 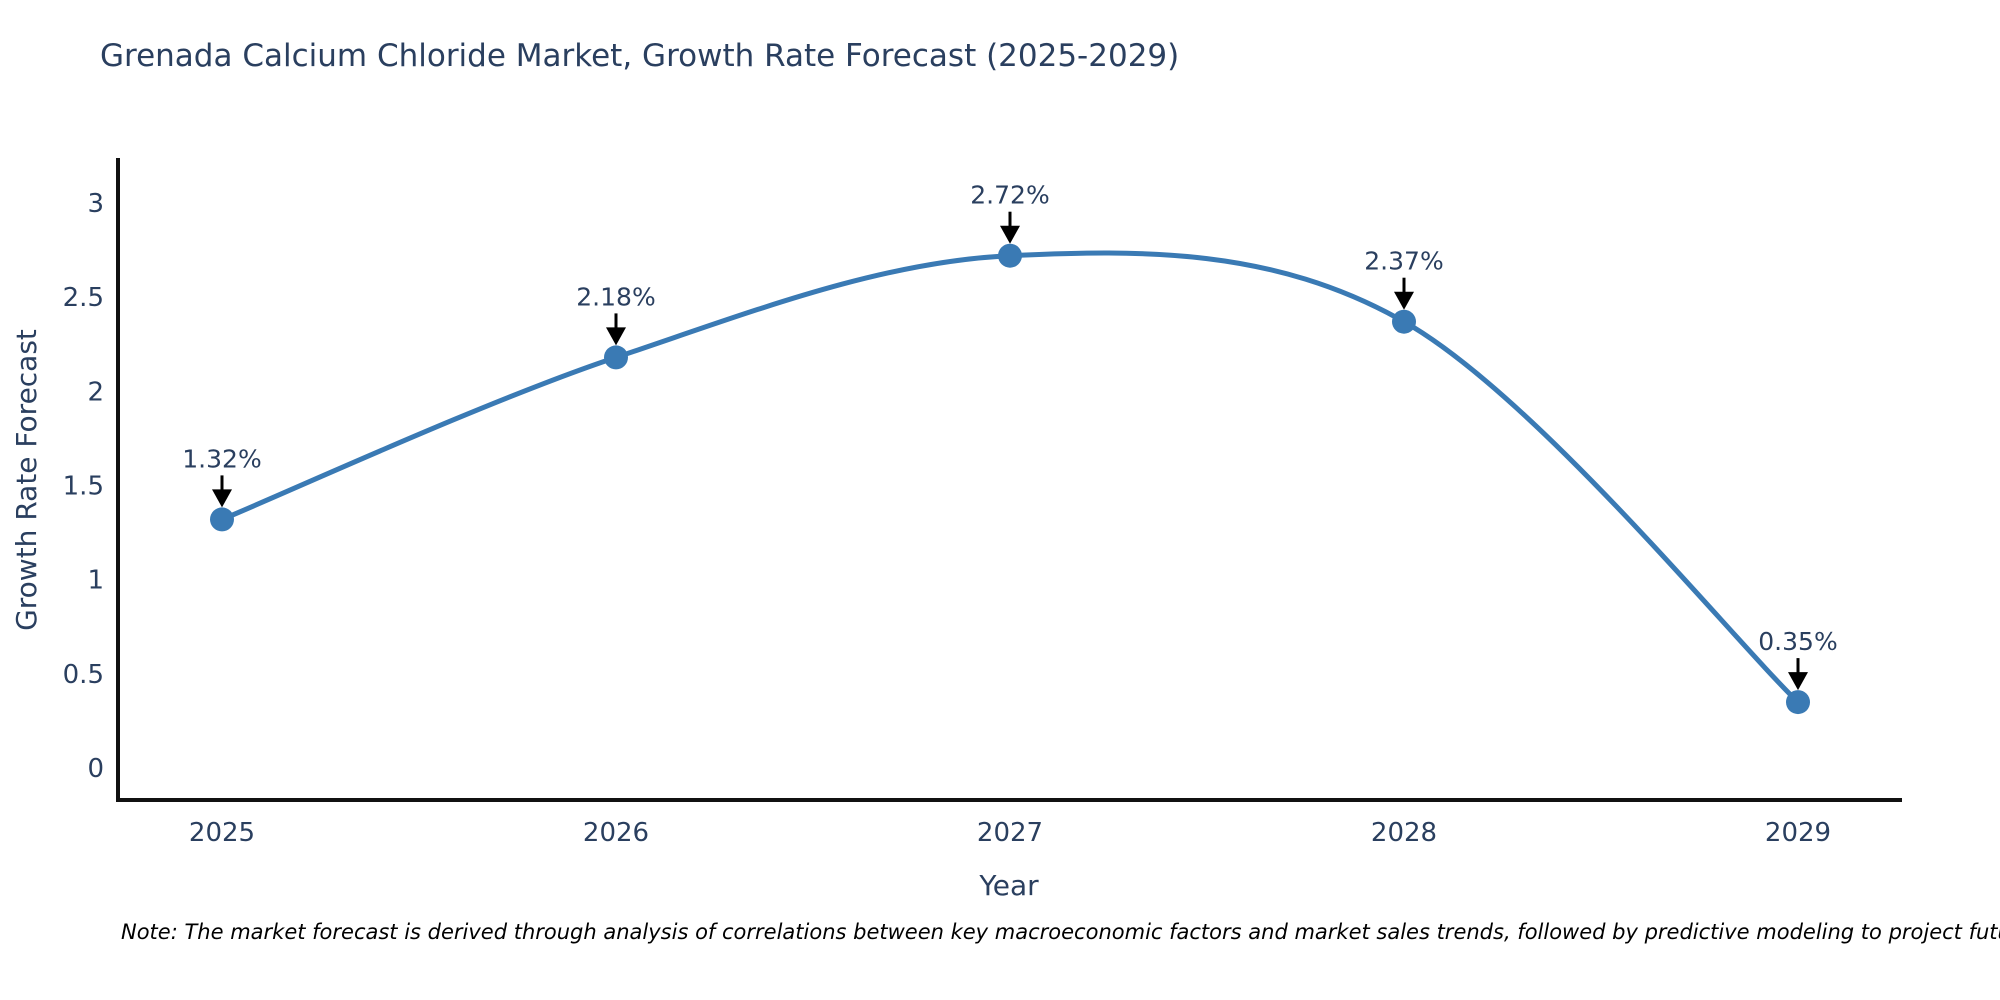 I want to click on point-value-label: 2.18%, so click(x=615, y=296).